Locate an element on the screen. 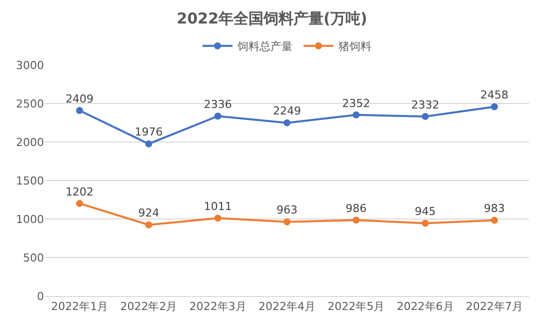 The width and height of the screenshot is (544, 331). y-tick-label: 1500 is located at coordinates (30, 181).